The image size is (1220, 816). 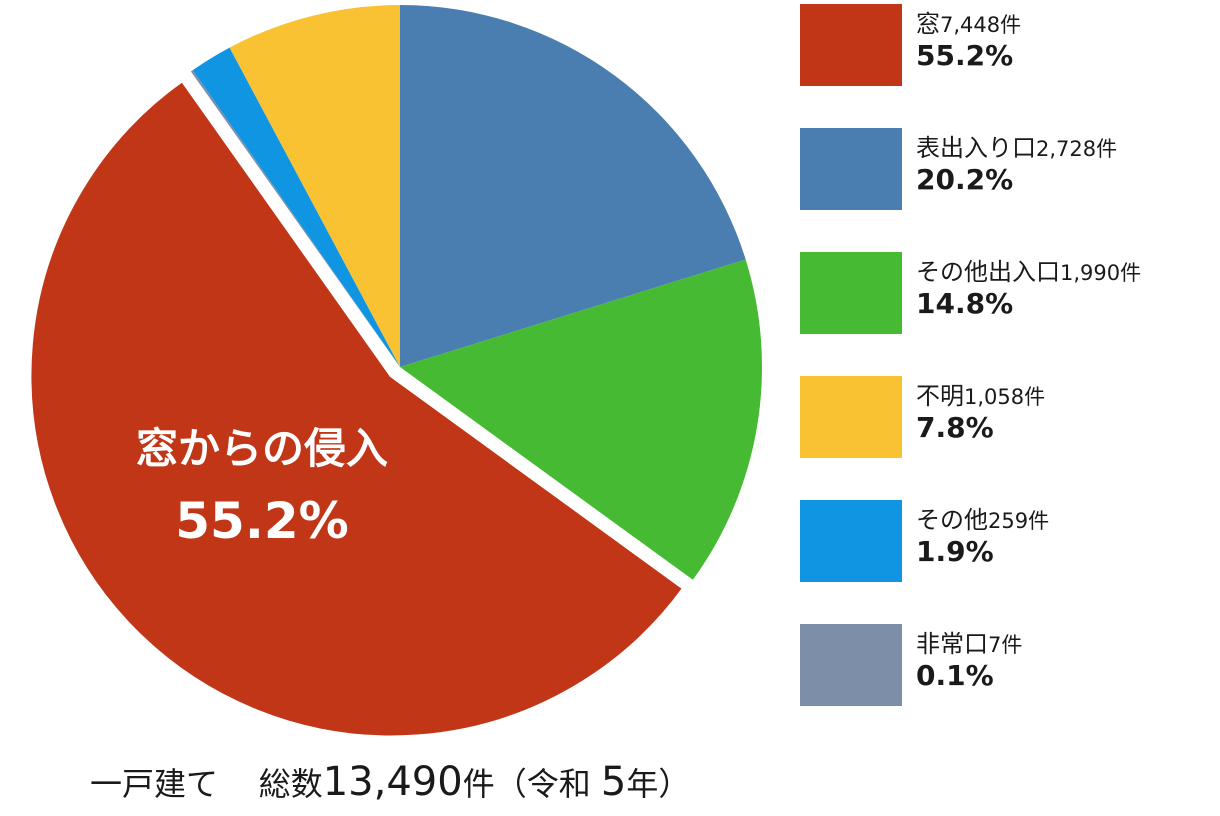 I want to click on legend-count: 7,448件, so click(x=981, y=25).